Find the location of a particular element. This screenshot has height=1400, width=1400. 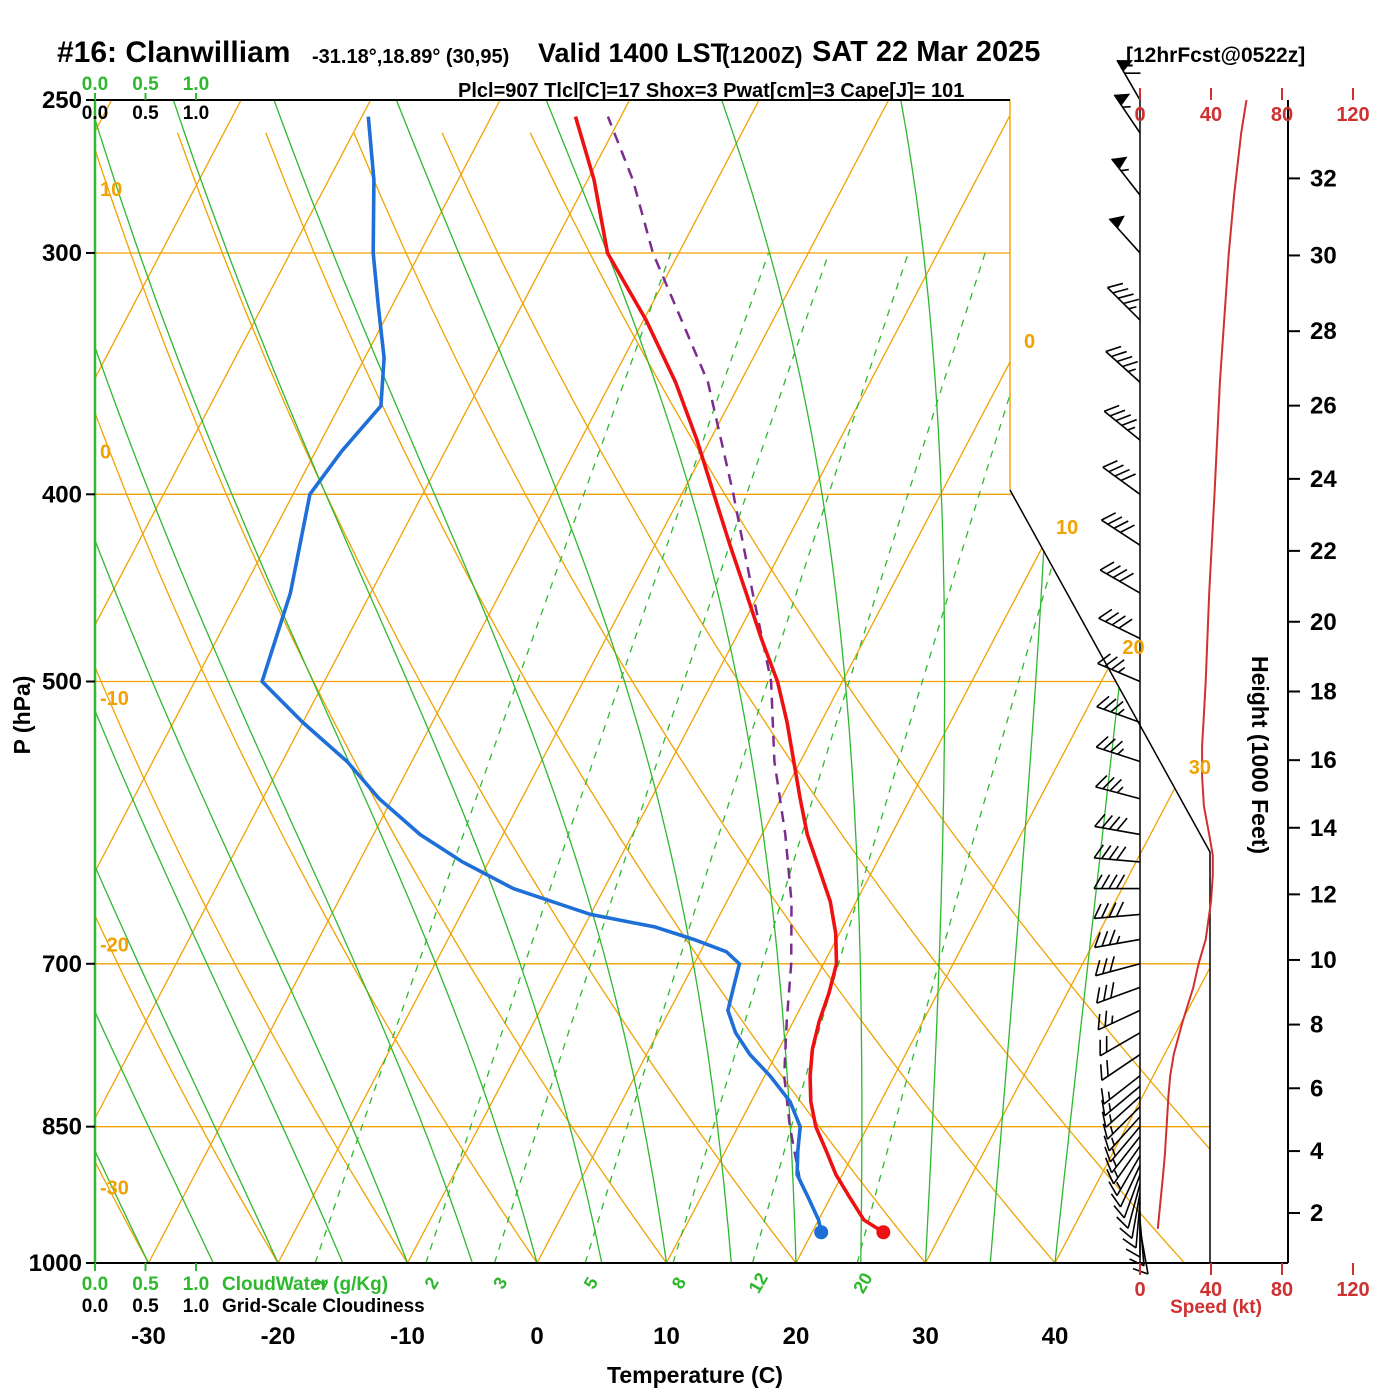

svg-text: P (hPa) is located at coordinates (22, 715).